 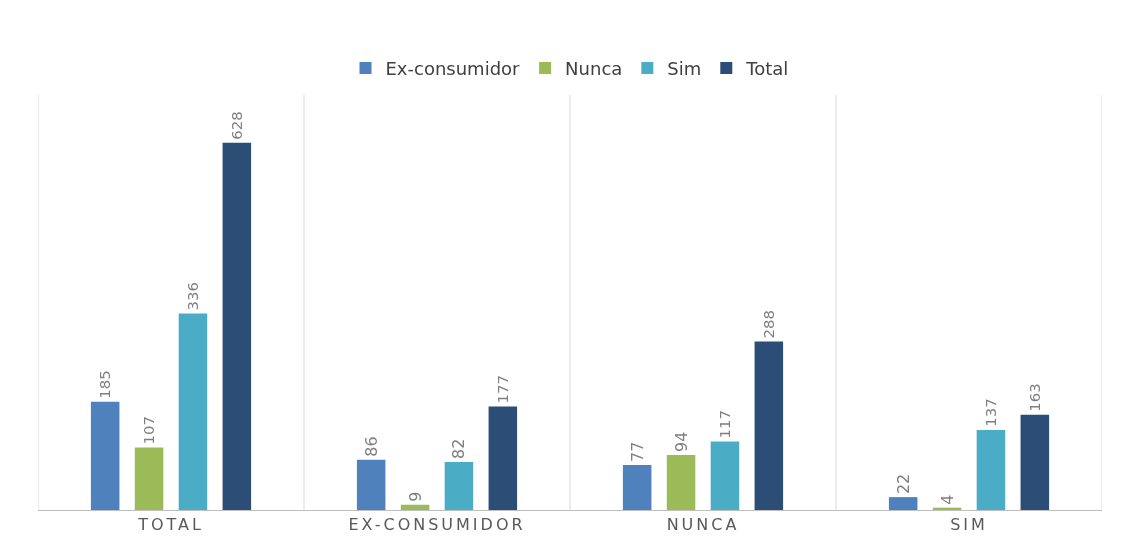 What do you see at coordinates (437, 525) in the screenshot?
I see `x-tick-label: EX-CONSUMIDOR` at bounding box center [437, 525].